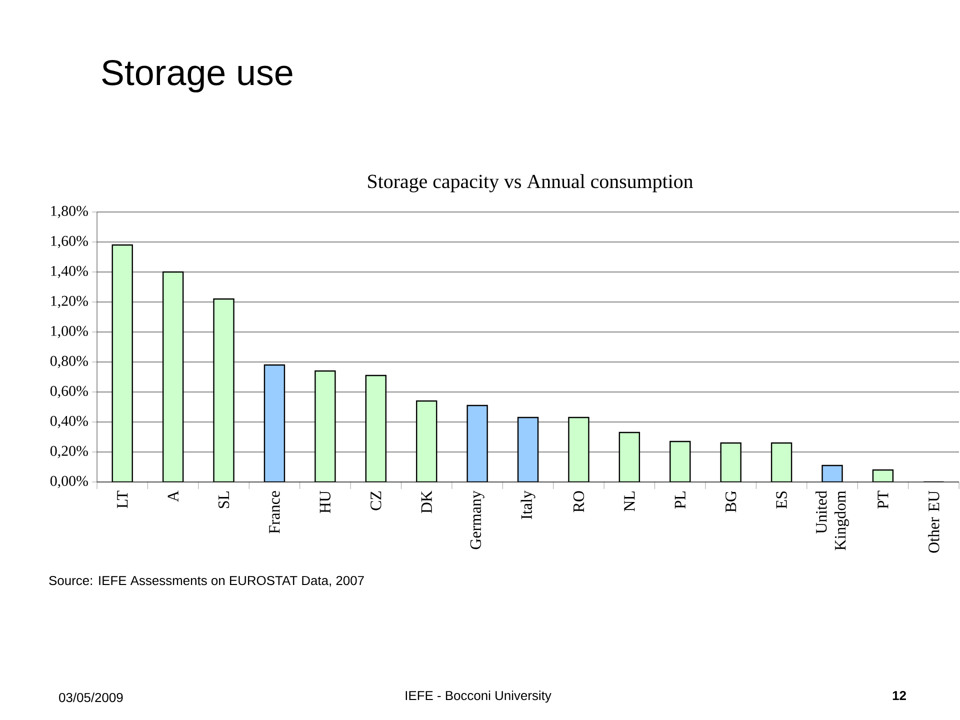  I want to click on x-tick-label: CZ, so click(376, 500).